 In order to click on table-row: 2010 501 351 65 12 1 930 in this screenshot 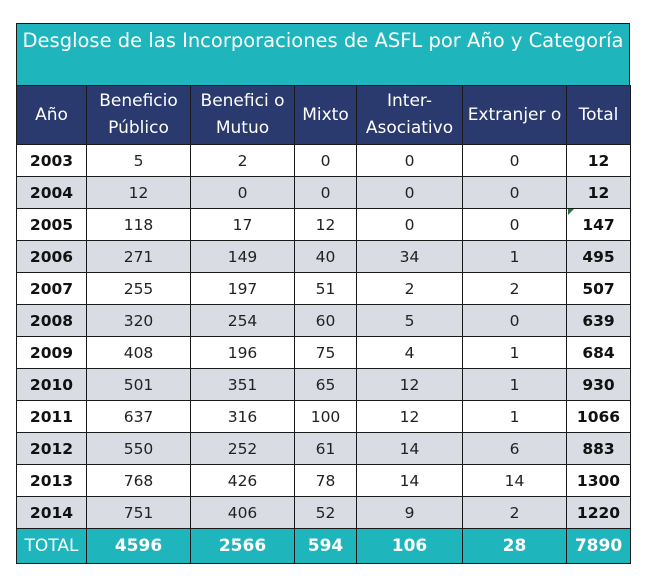, I will do `click(323, 384)`.